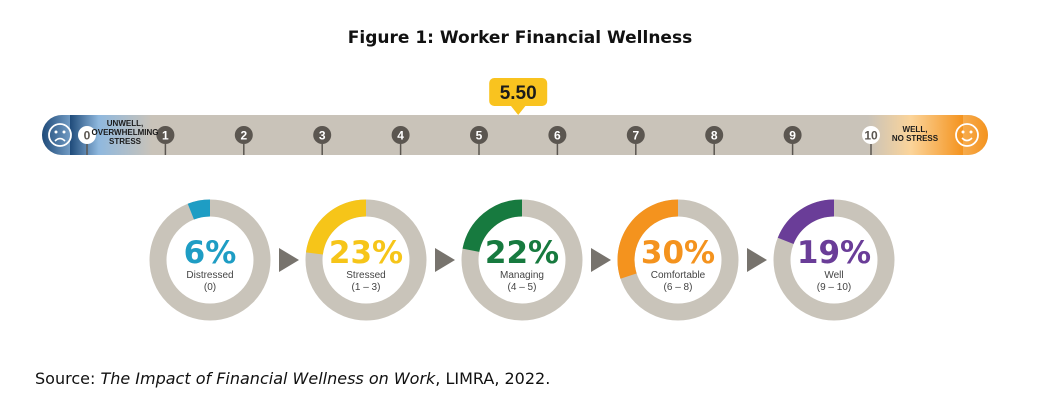  Describe the element at coordinates (366, 253) in the screenshot. I see `donut-percent: 23%` at that location.